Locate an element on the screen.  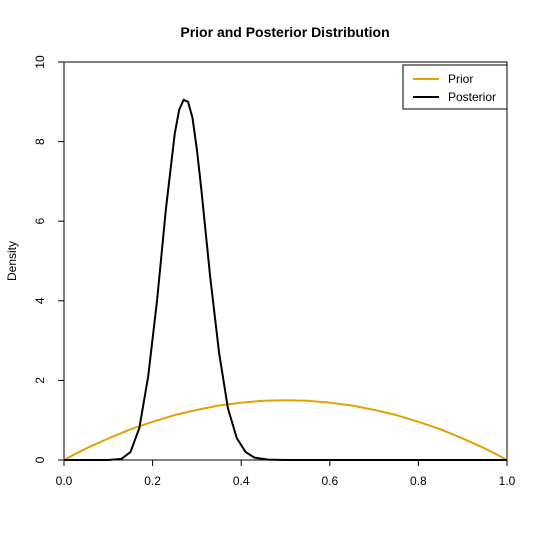
y-tick-label: 4 is located at coordinates (40, 300).